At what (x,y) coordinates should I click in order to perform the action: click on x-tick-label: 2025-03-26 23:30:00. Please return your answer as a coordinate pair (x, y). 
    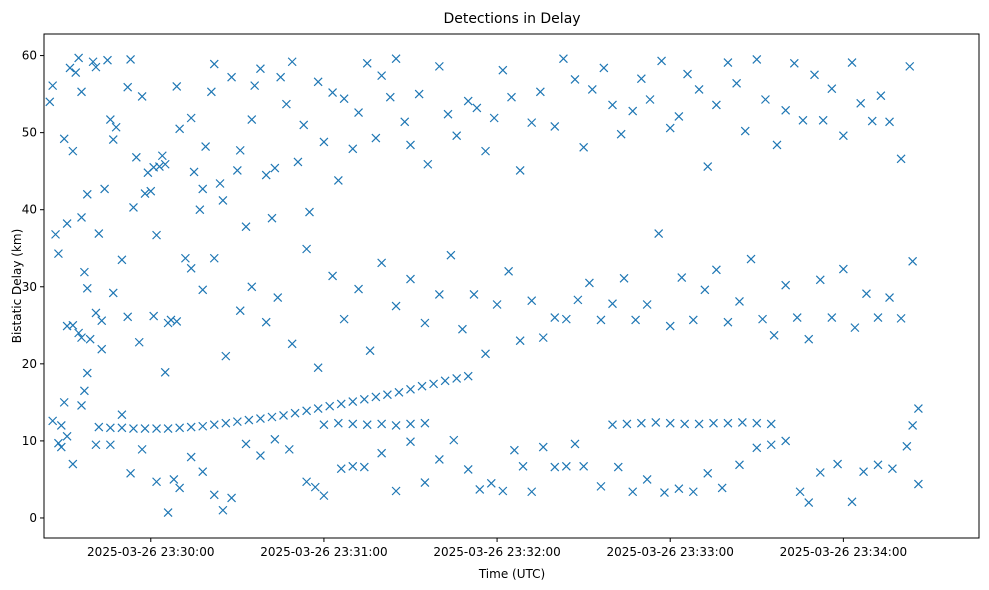
    Looking at the image, I should click on (150, 552).